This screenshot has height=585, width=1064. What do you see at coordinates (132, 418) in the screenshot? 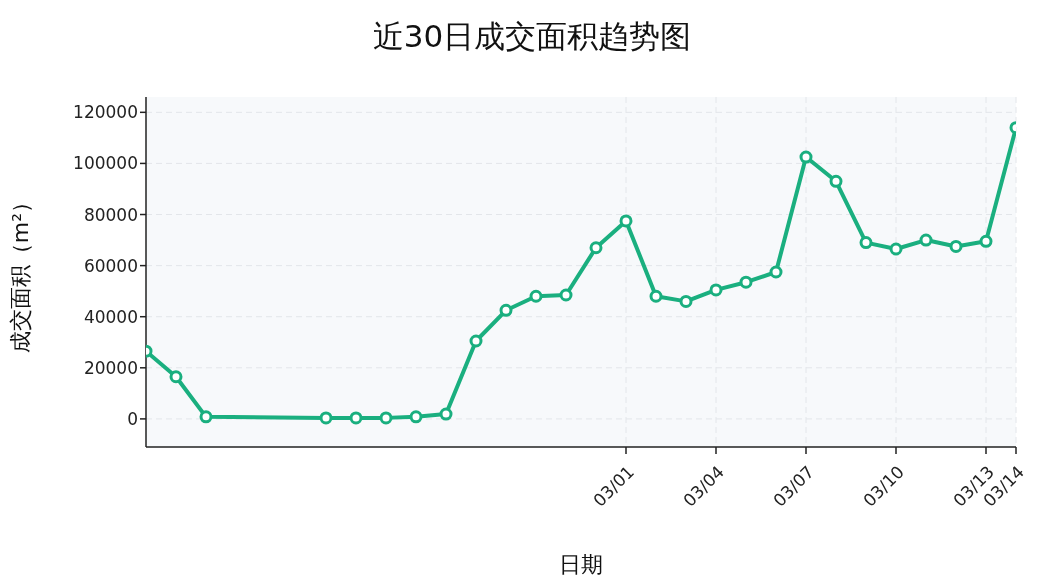
I see `y-tick-label: 0` at bounding box center [132, 418].